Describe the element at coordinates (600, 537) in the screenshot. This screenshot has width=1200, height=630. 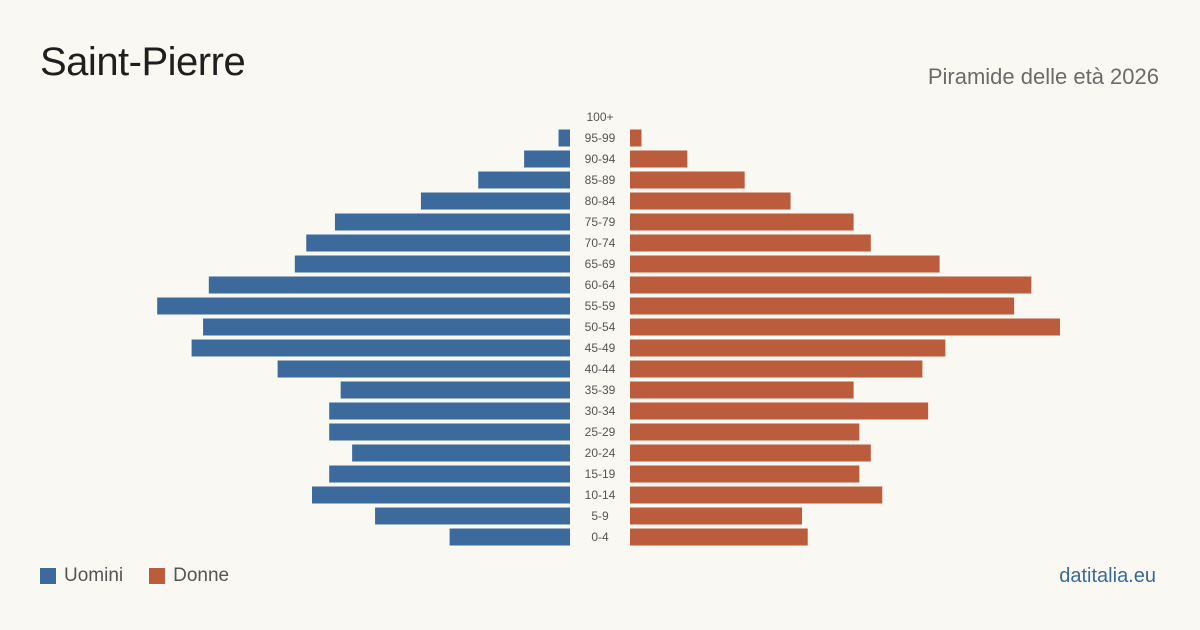
I see `age-label-0-4: 0-4` at that location.